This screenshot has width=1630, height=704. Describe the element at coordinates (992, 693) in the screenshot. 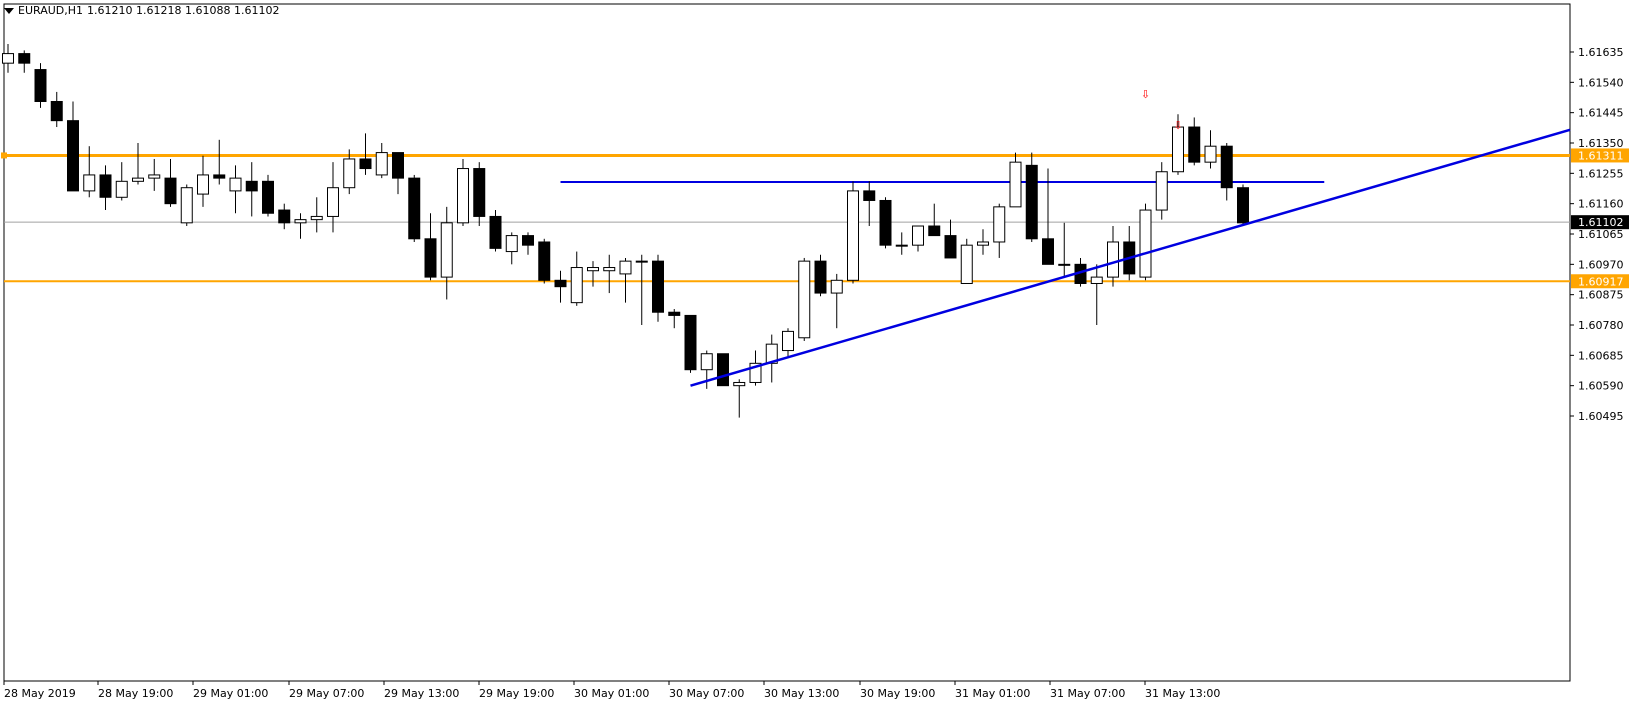

I see `x-tick-label: 31 May 01:00` at that location.